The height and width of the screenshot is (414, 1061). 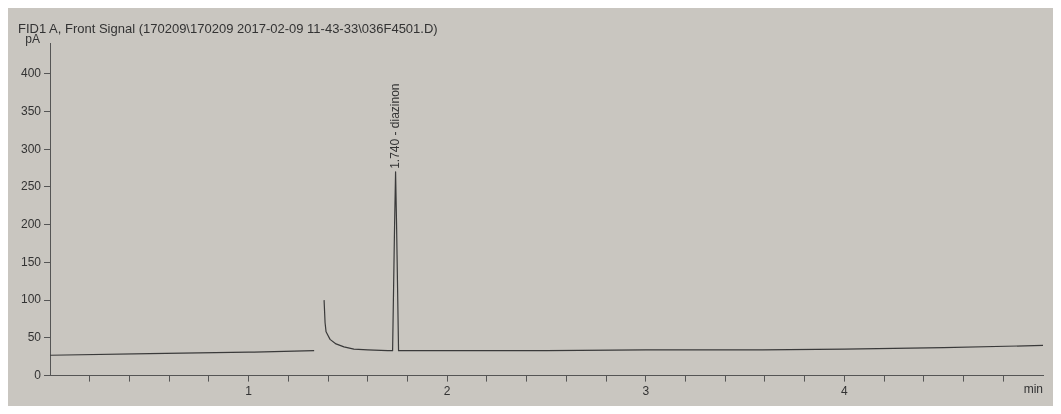 What do you see at coordinates (1033, 388) in the screenshot?
I see `x-axis-title: min` at bounding box center [1033, 388].